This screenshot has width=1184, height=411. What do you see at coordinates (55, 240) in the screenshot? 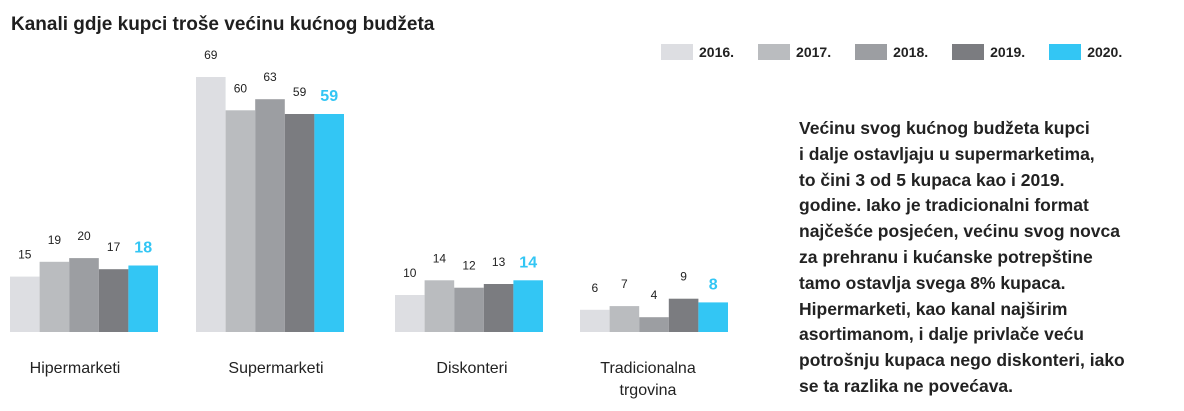
I see `data-label: 19` at bounding box center [55, 240].